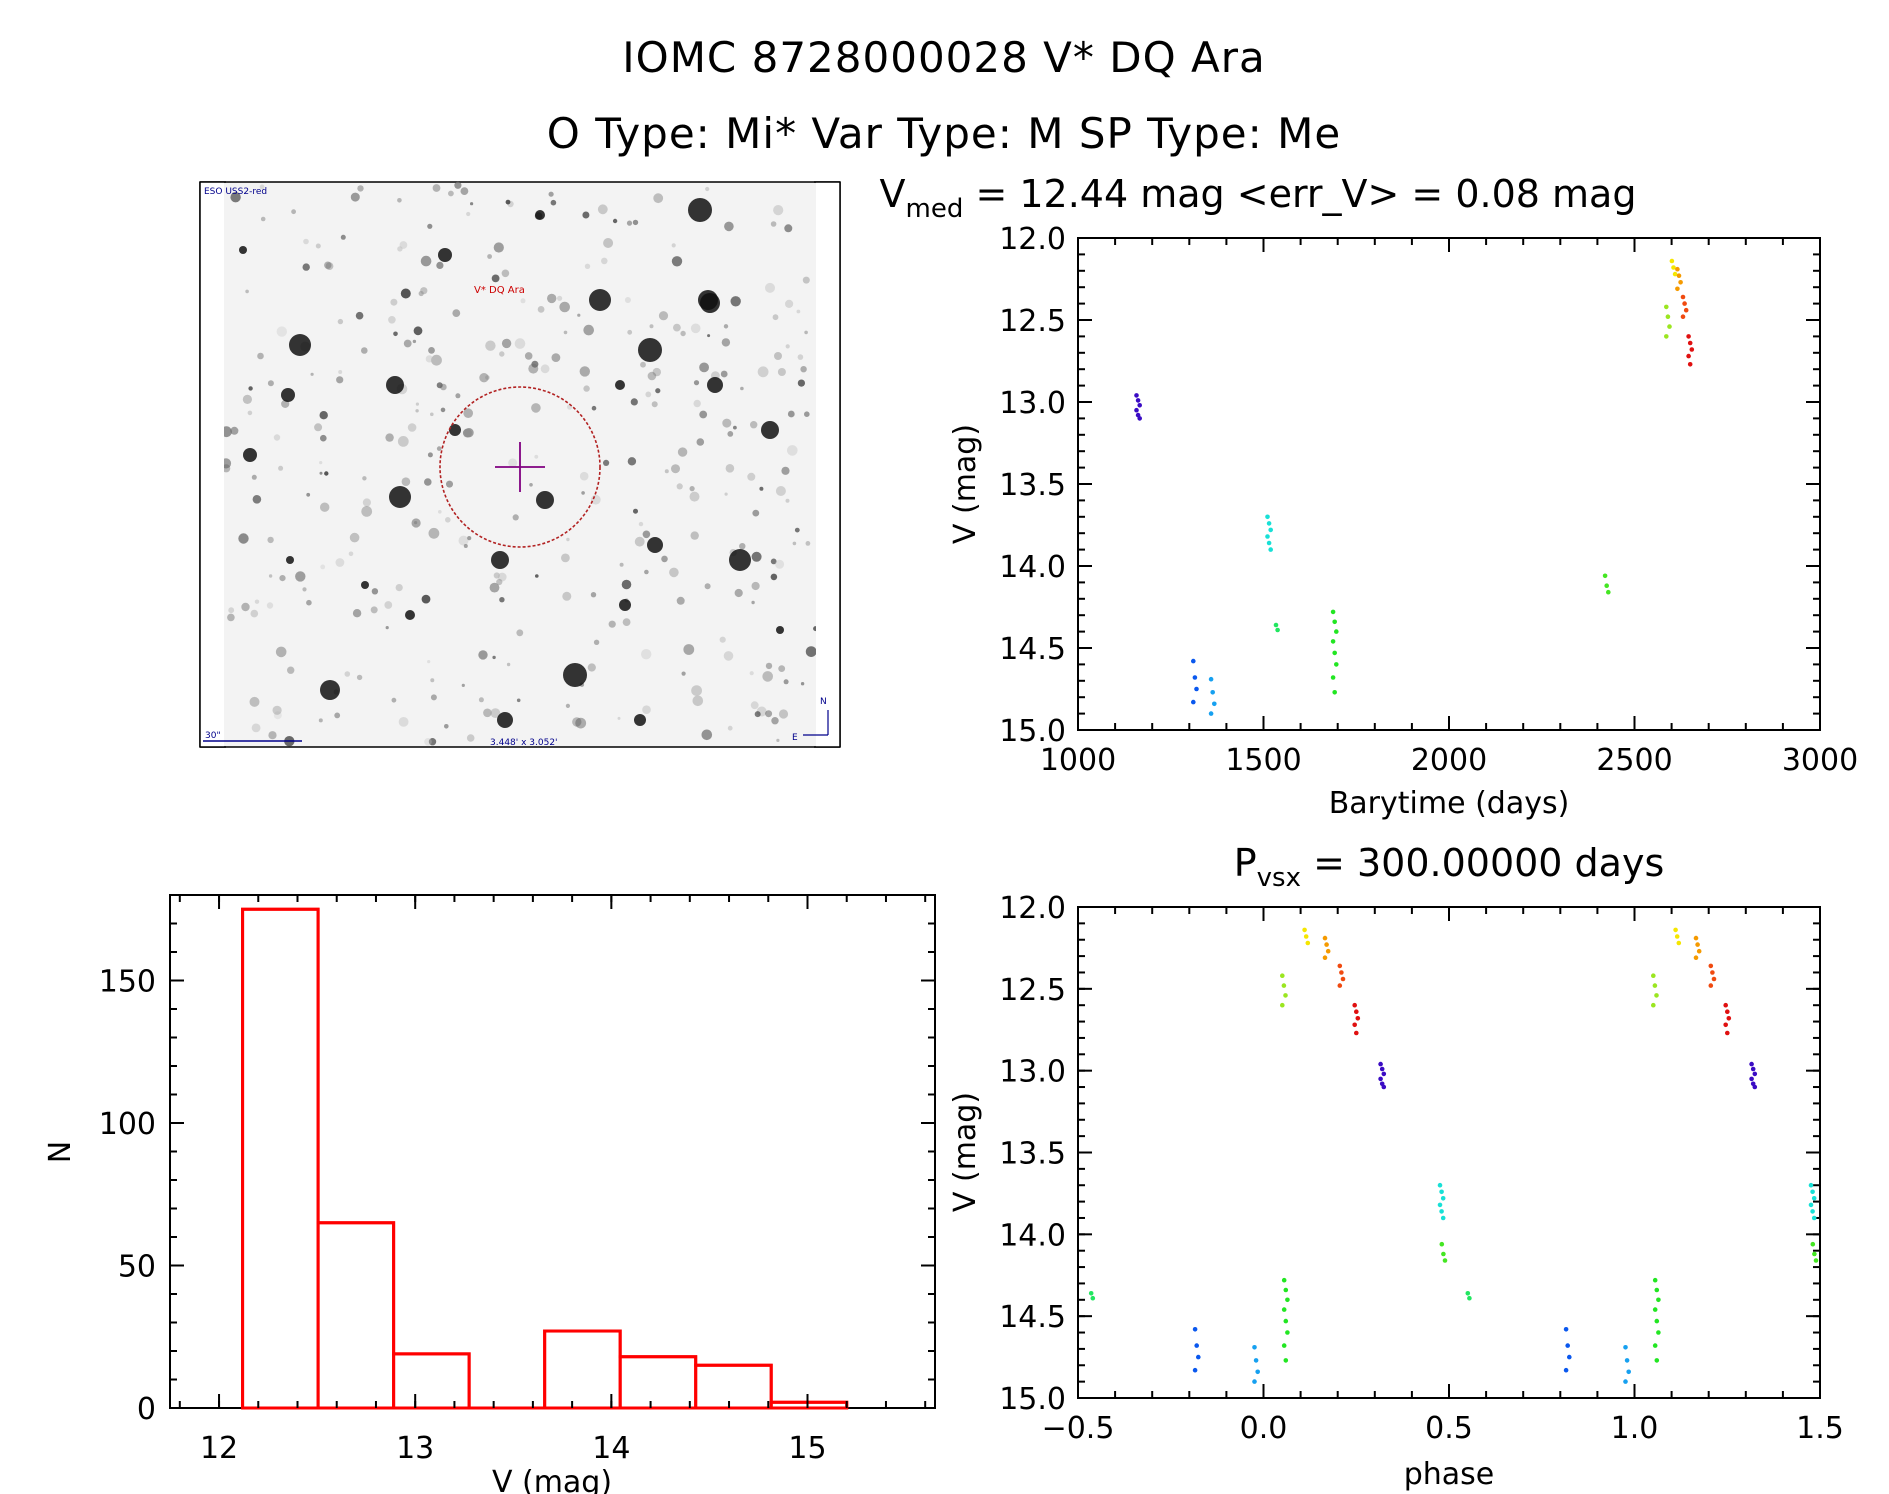 This screenshot has height=1494, width=1889. I want to click on lightcurve-ytick-label: 12.0, so click(1032, 239).